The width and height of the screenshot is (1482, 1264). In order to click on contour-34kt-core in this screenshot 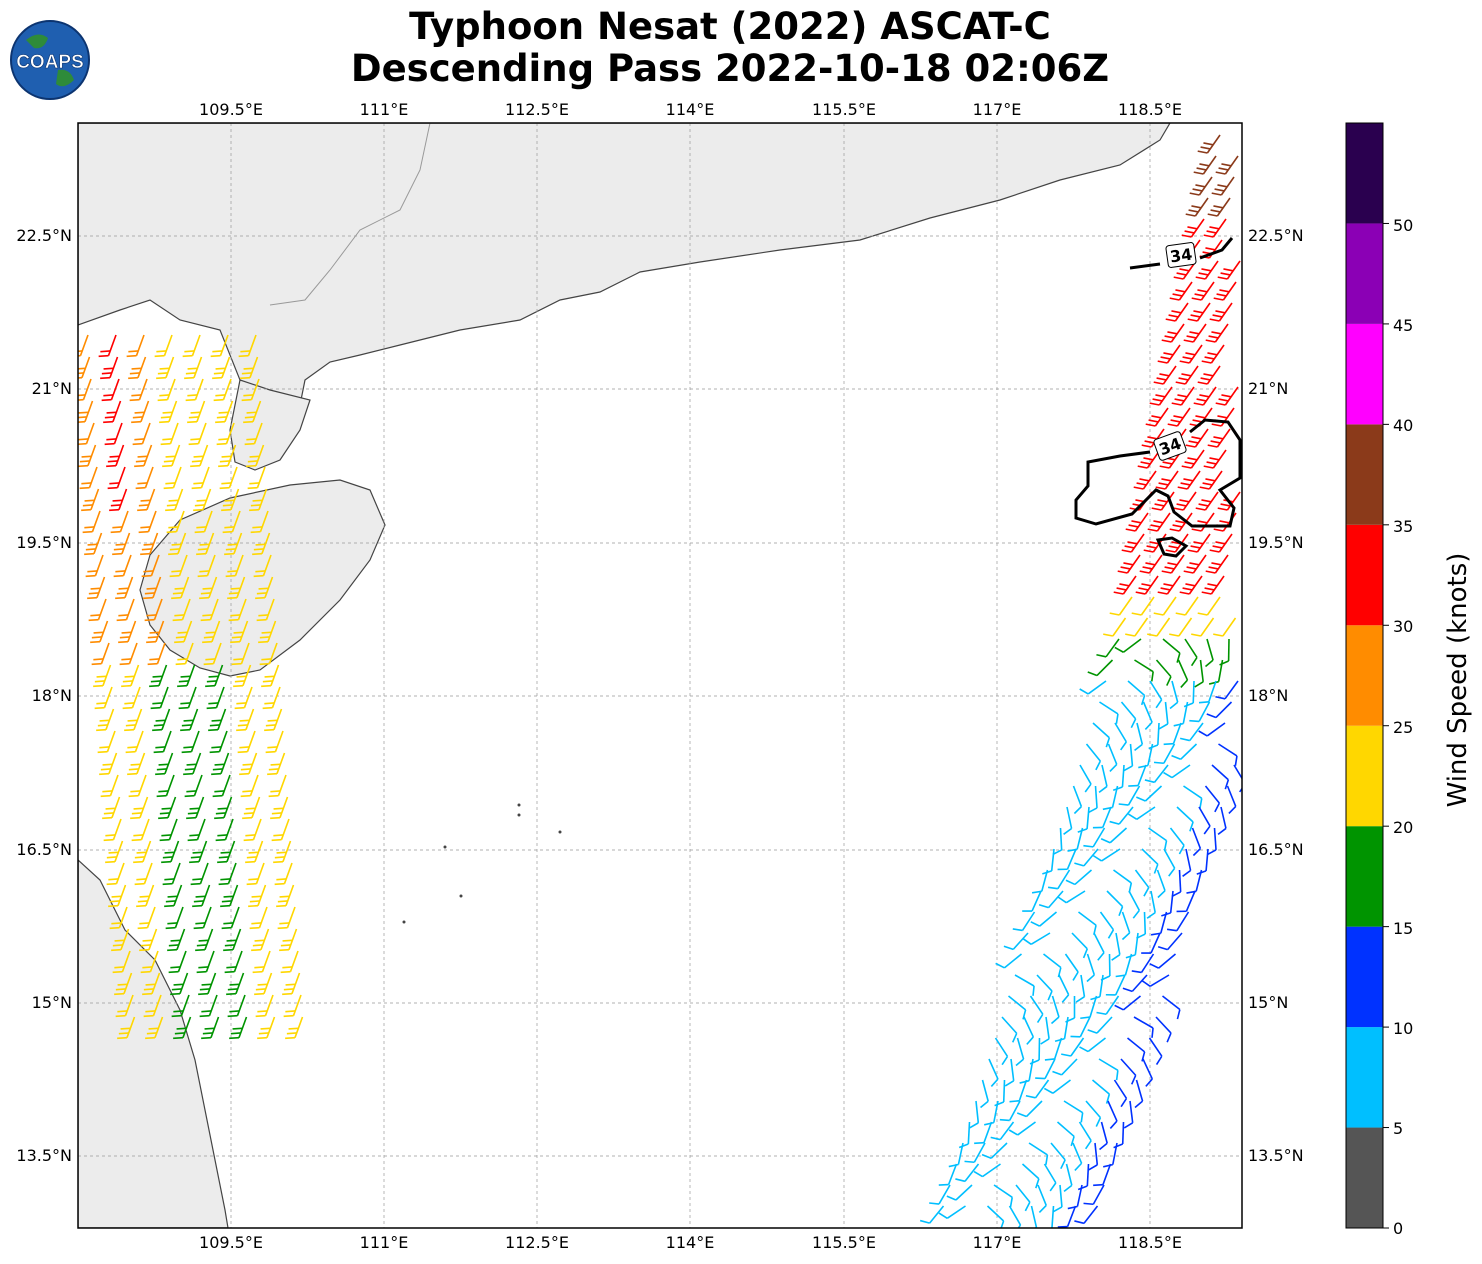, I will do `click(1158, 473)`.